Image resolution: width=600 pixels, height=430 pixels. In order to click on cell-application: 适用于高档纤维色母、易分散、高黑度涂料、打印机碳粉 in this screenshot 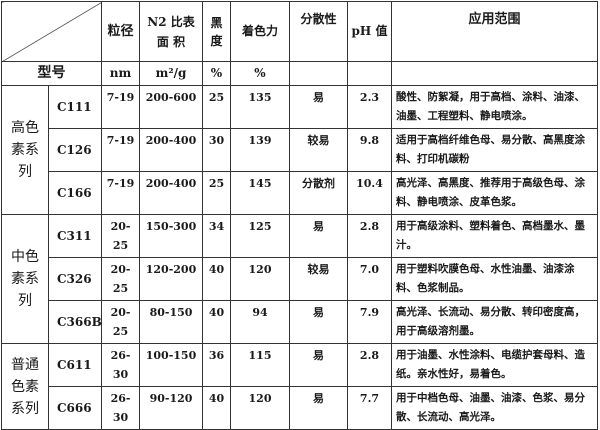, I will do `click(494, 150)`.